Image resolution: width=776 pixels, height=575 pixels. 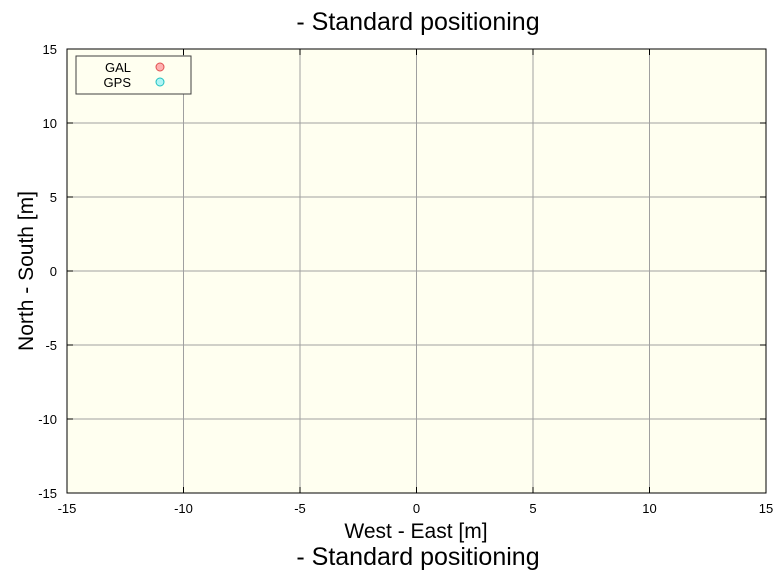 What do you see at coordinates (300, 508) in the screenshot?
I see `x-tick-label: -5` at bounding box center [300, 508].